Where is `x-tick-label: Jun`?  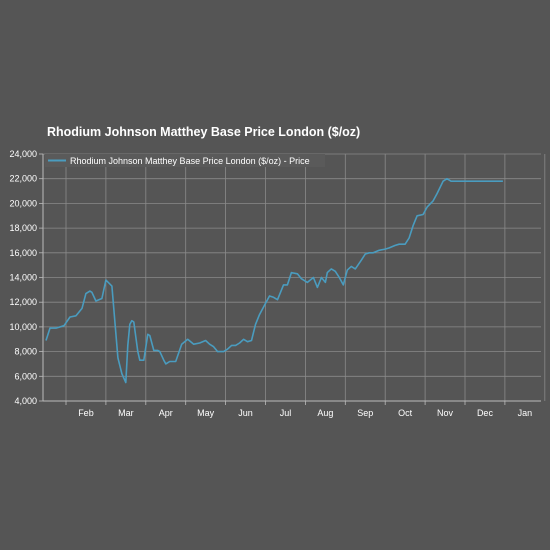
x-tick-label: Jun is located at coordinates (245, 413).